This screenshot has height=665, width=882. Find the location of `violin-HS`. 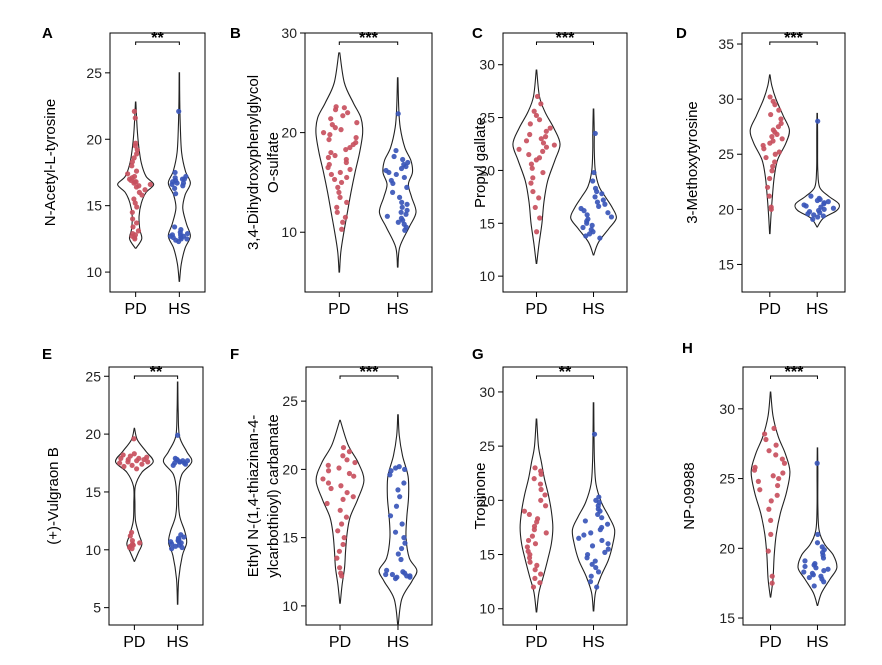

violin-HS is located at coordinates (593, 182).